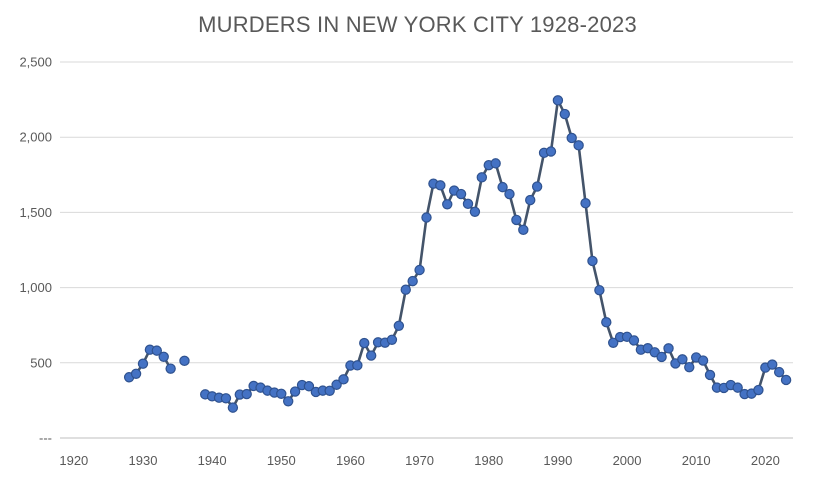  I want to click on data-point-2019, so click(758, 390).